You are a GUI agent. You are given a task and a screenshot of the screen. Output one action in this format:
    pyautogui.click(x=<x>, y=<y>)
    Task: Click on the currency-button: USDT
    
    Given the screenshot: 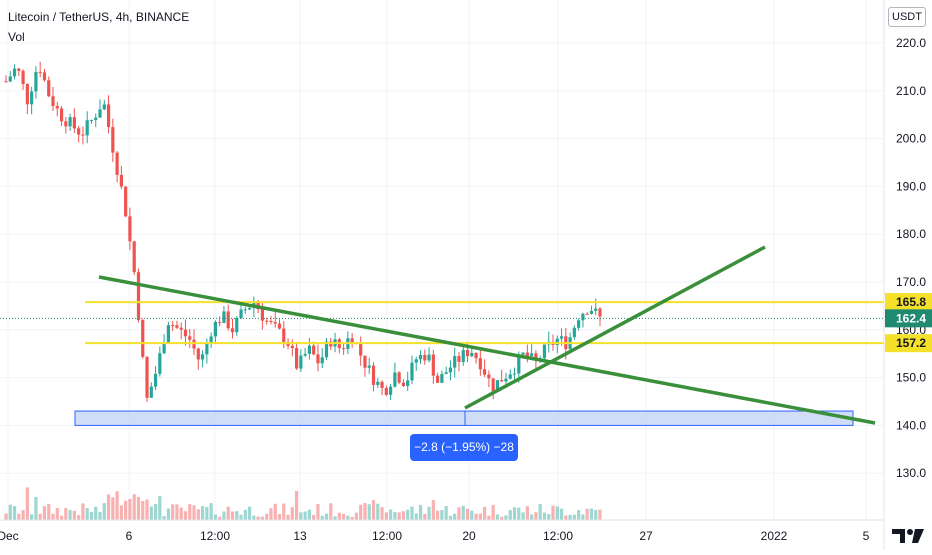 What is the action you would take?
    pyautogui.click(x=907, y=17)
    